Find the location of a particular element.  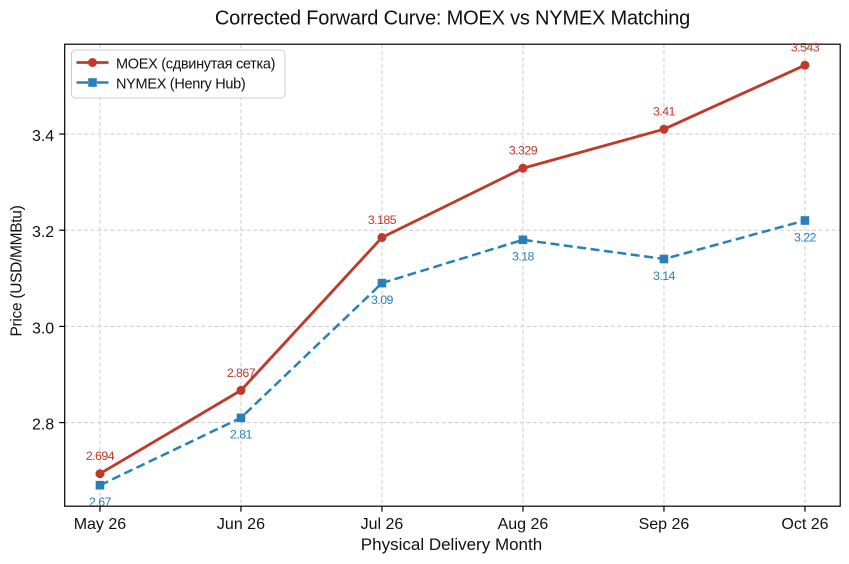

svg-text: 3.329 is located at coordinates (523, 151).